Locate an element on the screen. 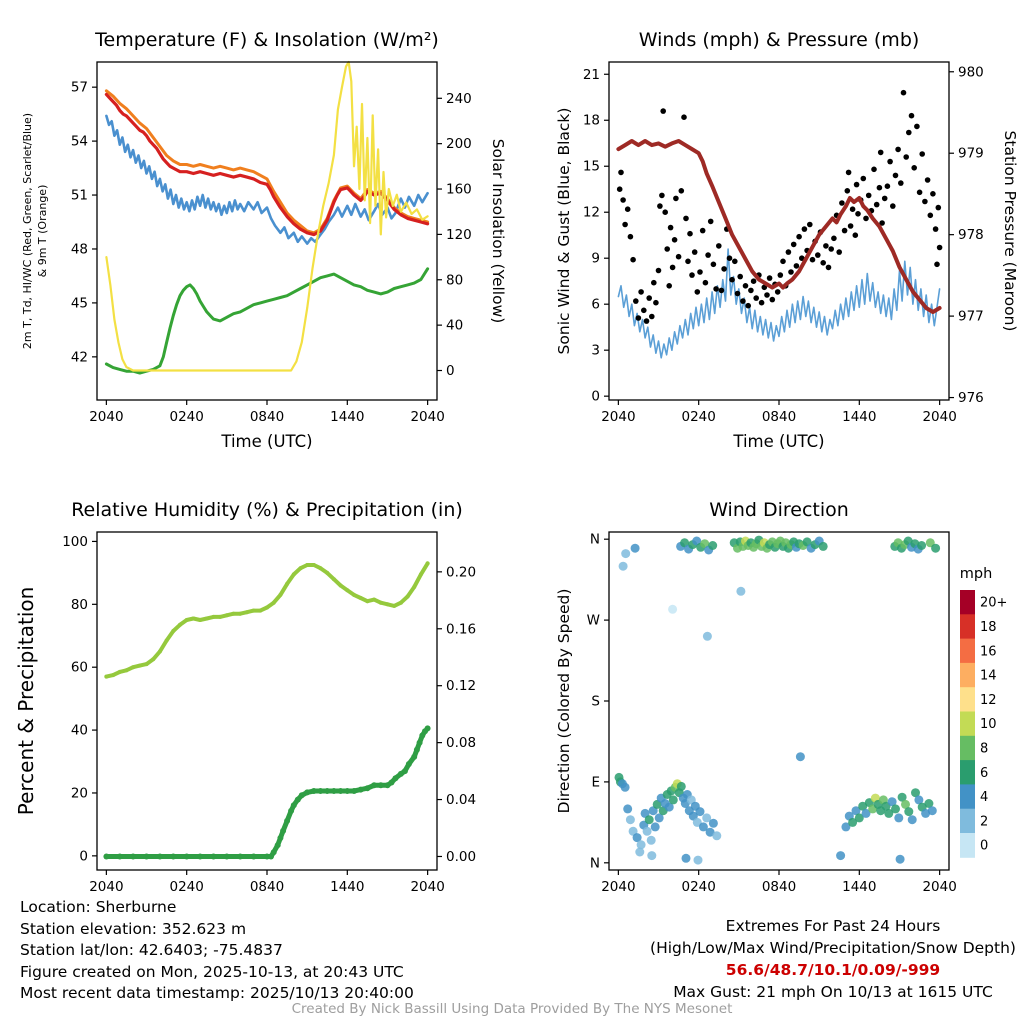 Image resolution: width=1024 pixels, height=1024 pixels. temp-ytick-left: 51 is located at coordinates (79, 196).